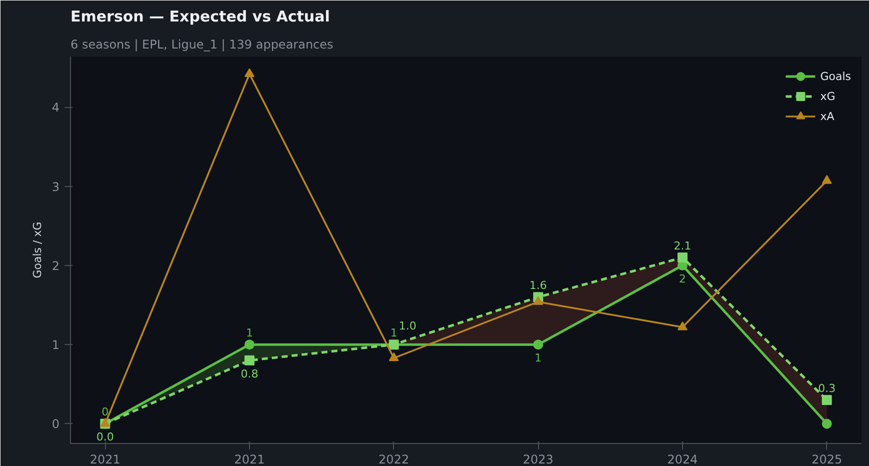 This screenshot has height=466, width=869. What do you see at coordinates (682, 279) in the screenshot?
I see `data-label: 2` at bounding box center [682, 279].